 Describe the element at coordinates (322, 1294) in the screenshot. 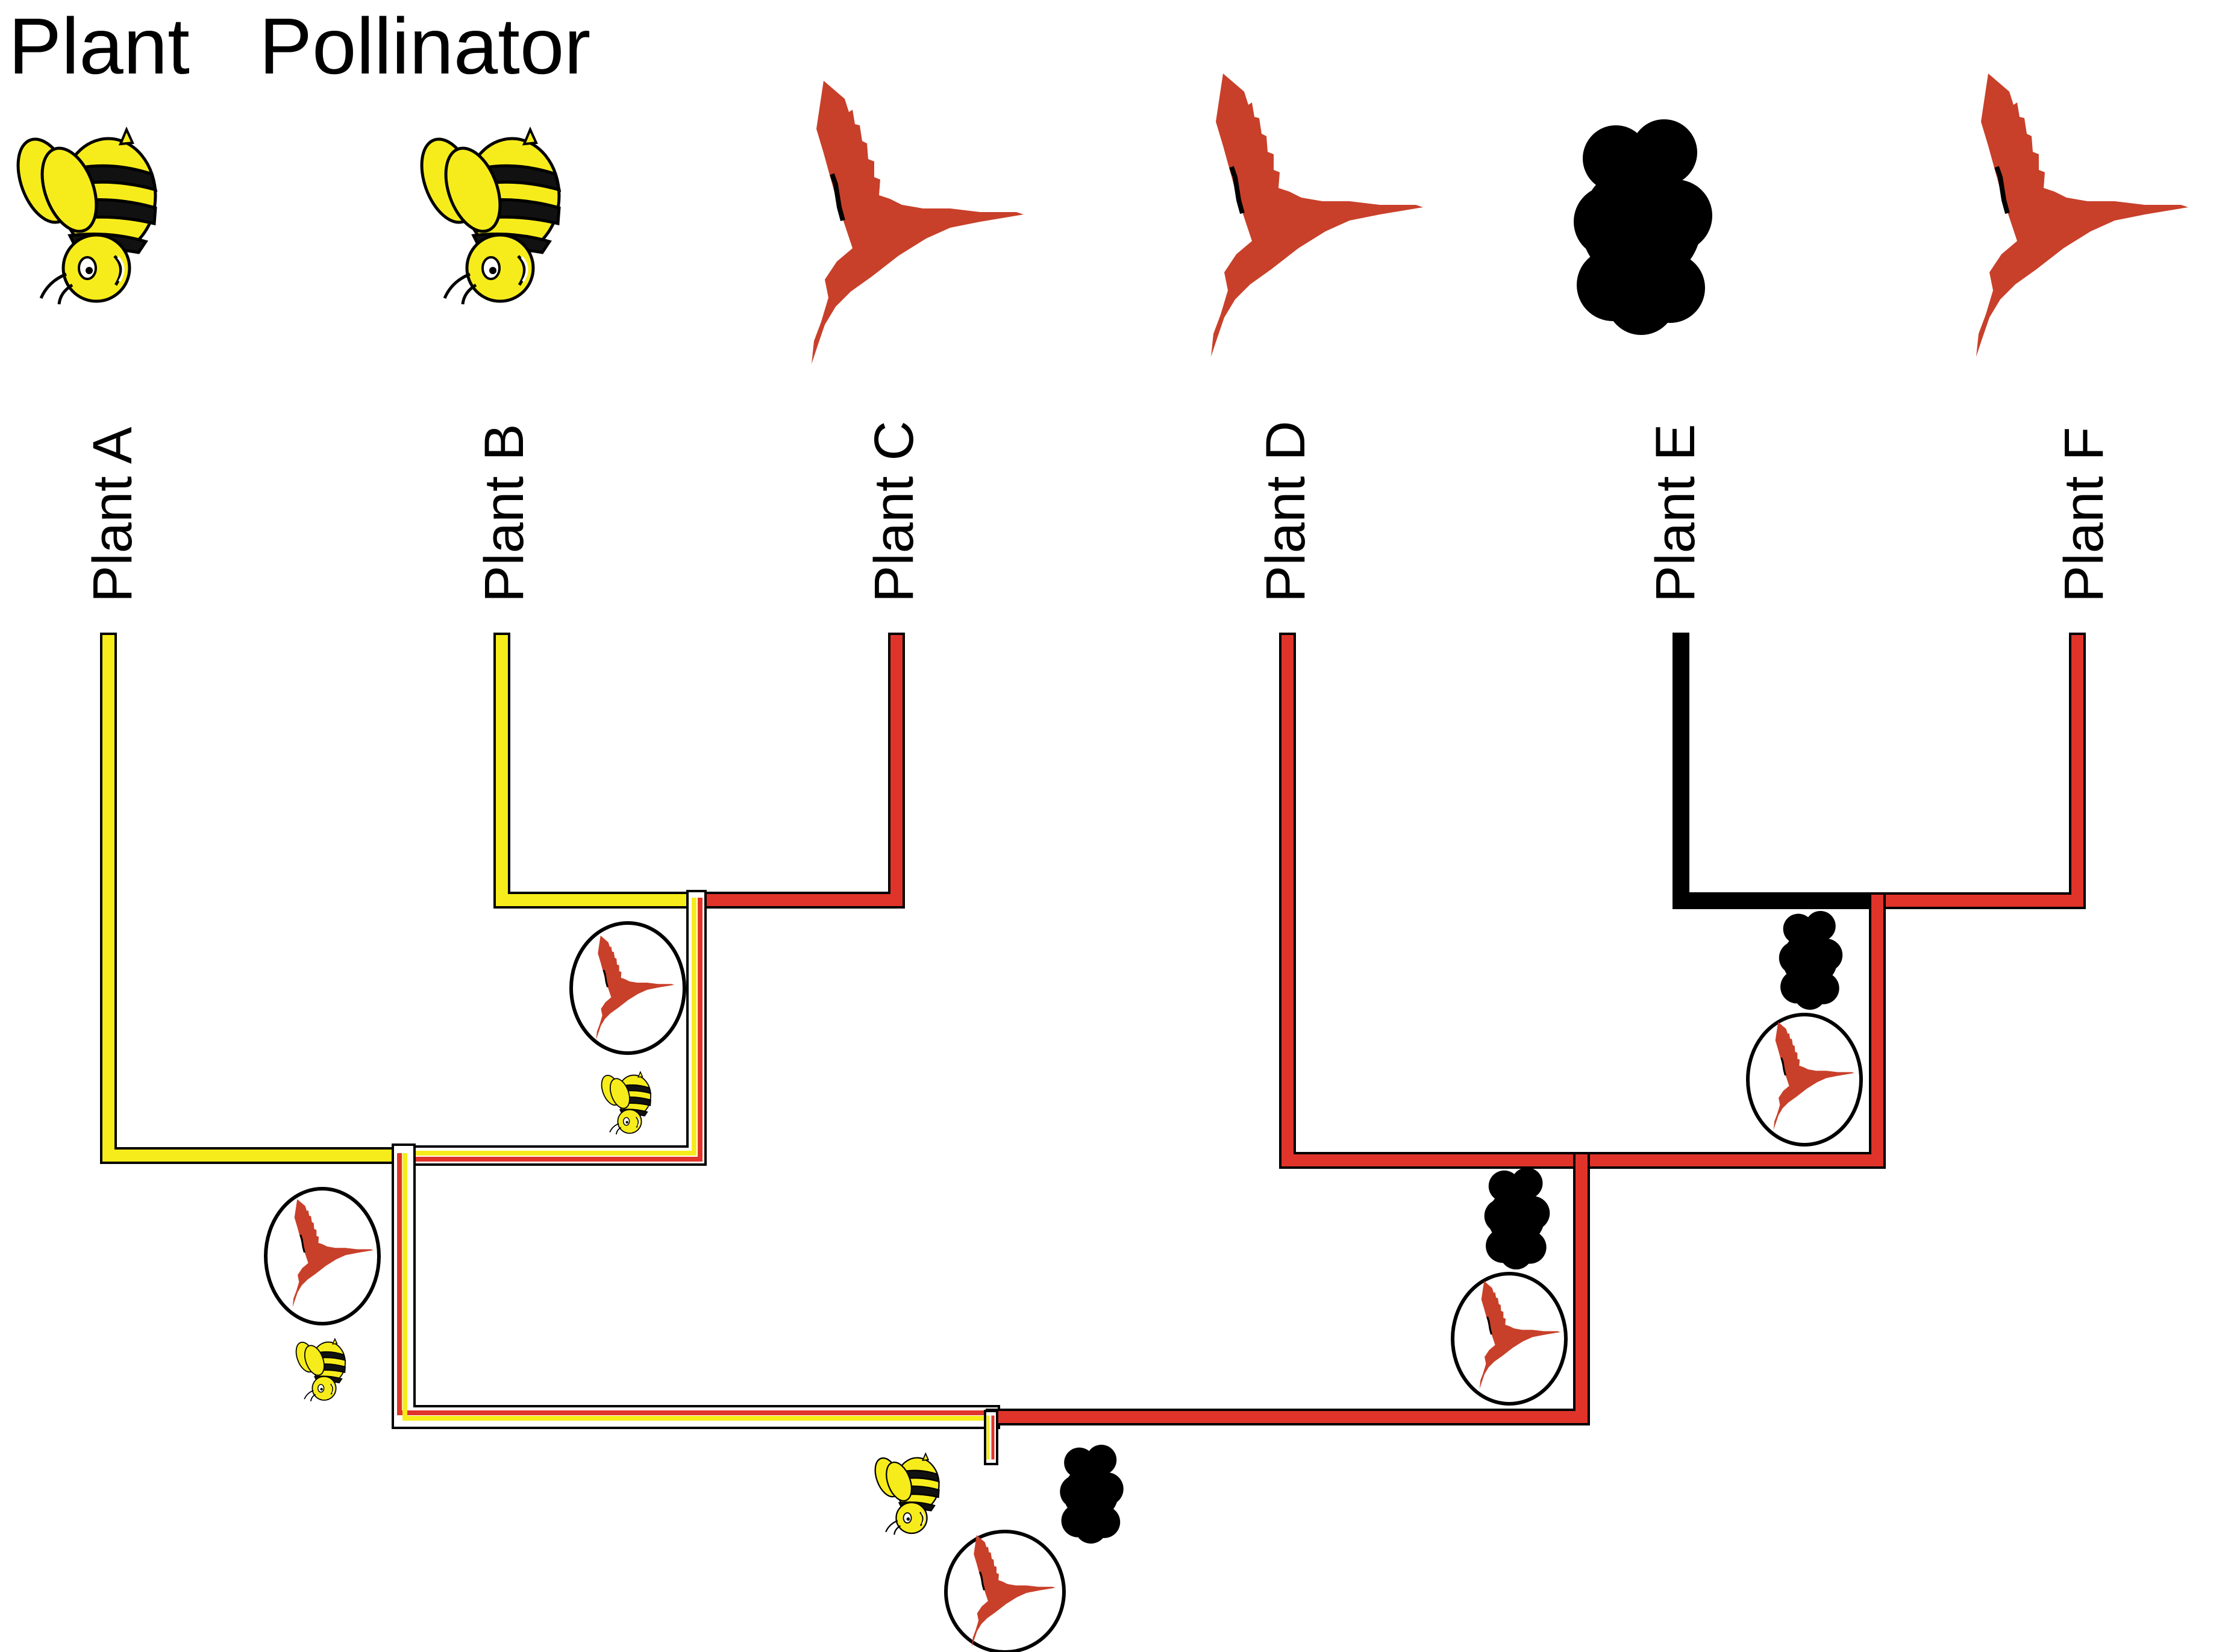

I see `ancestral-node-abc` at that location.